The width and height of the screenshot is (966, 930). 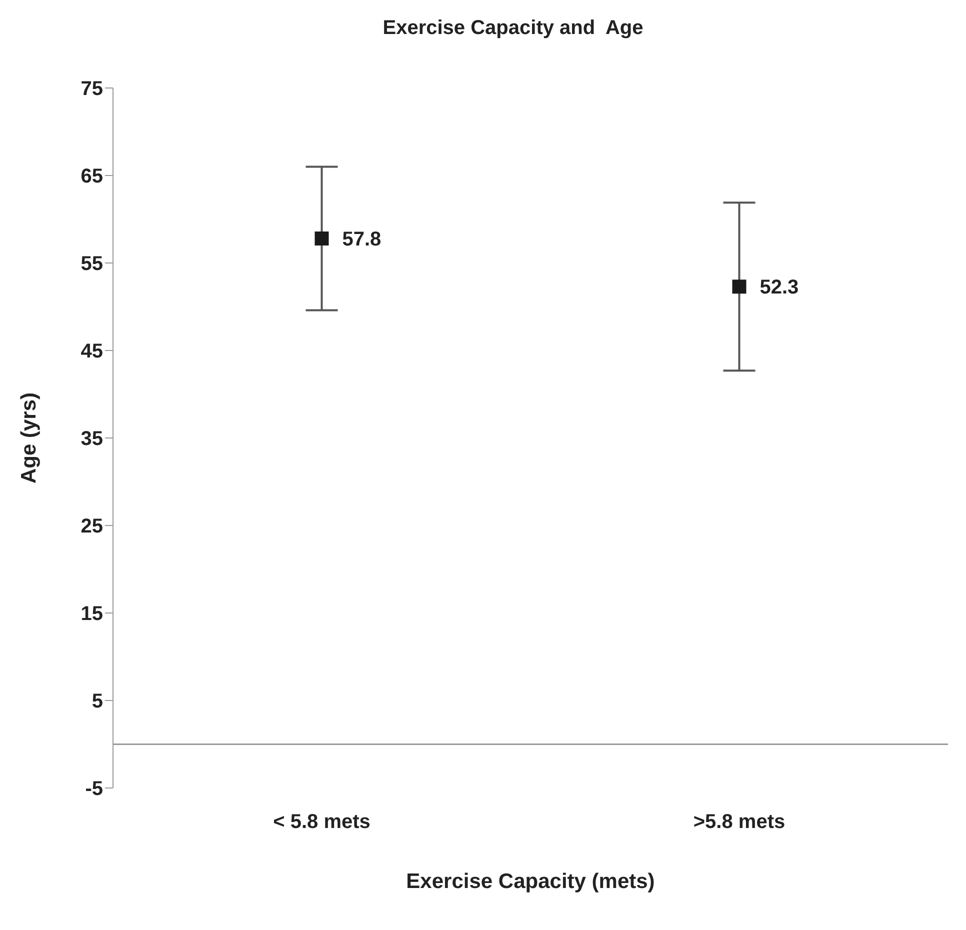 What do you see at coordinates (362, 239) in the screenshot?
I see `data-label: 57.8` at bounding box center [362, 239].